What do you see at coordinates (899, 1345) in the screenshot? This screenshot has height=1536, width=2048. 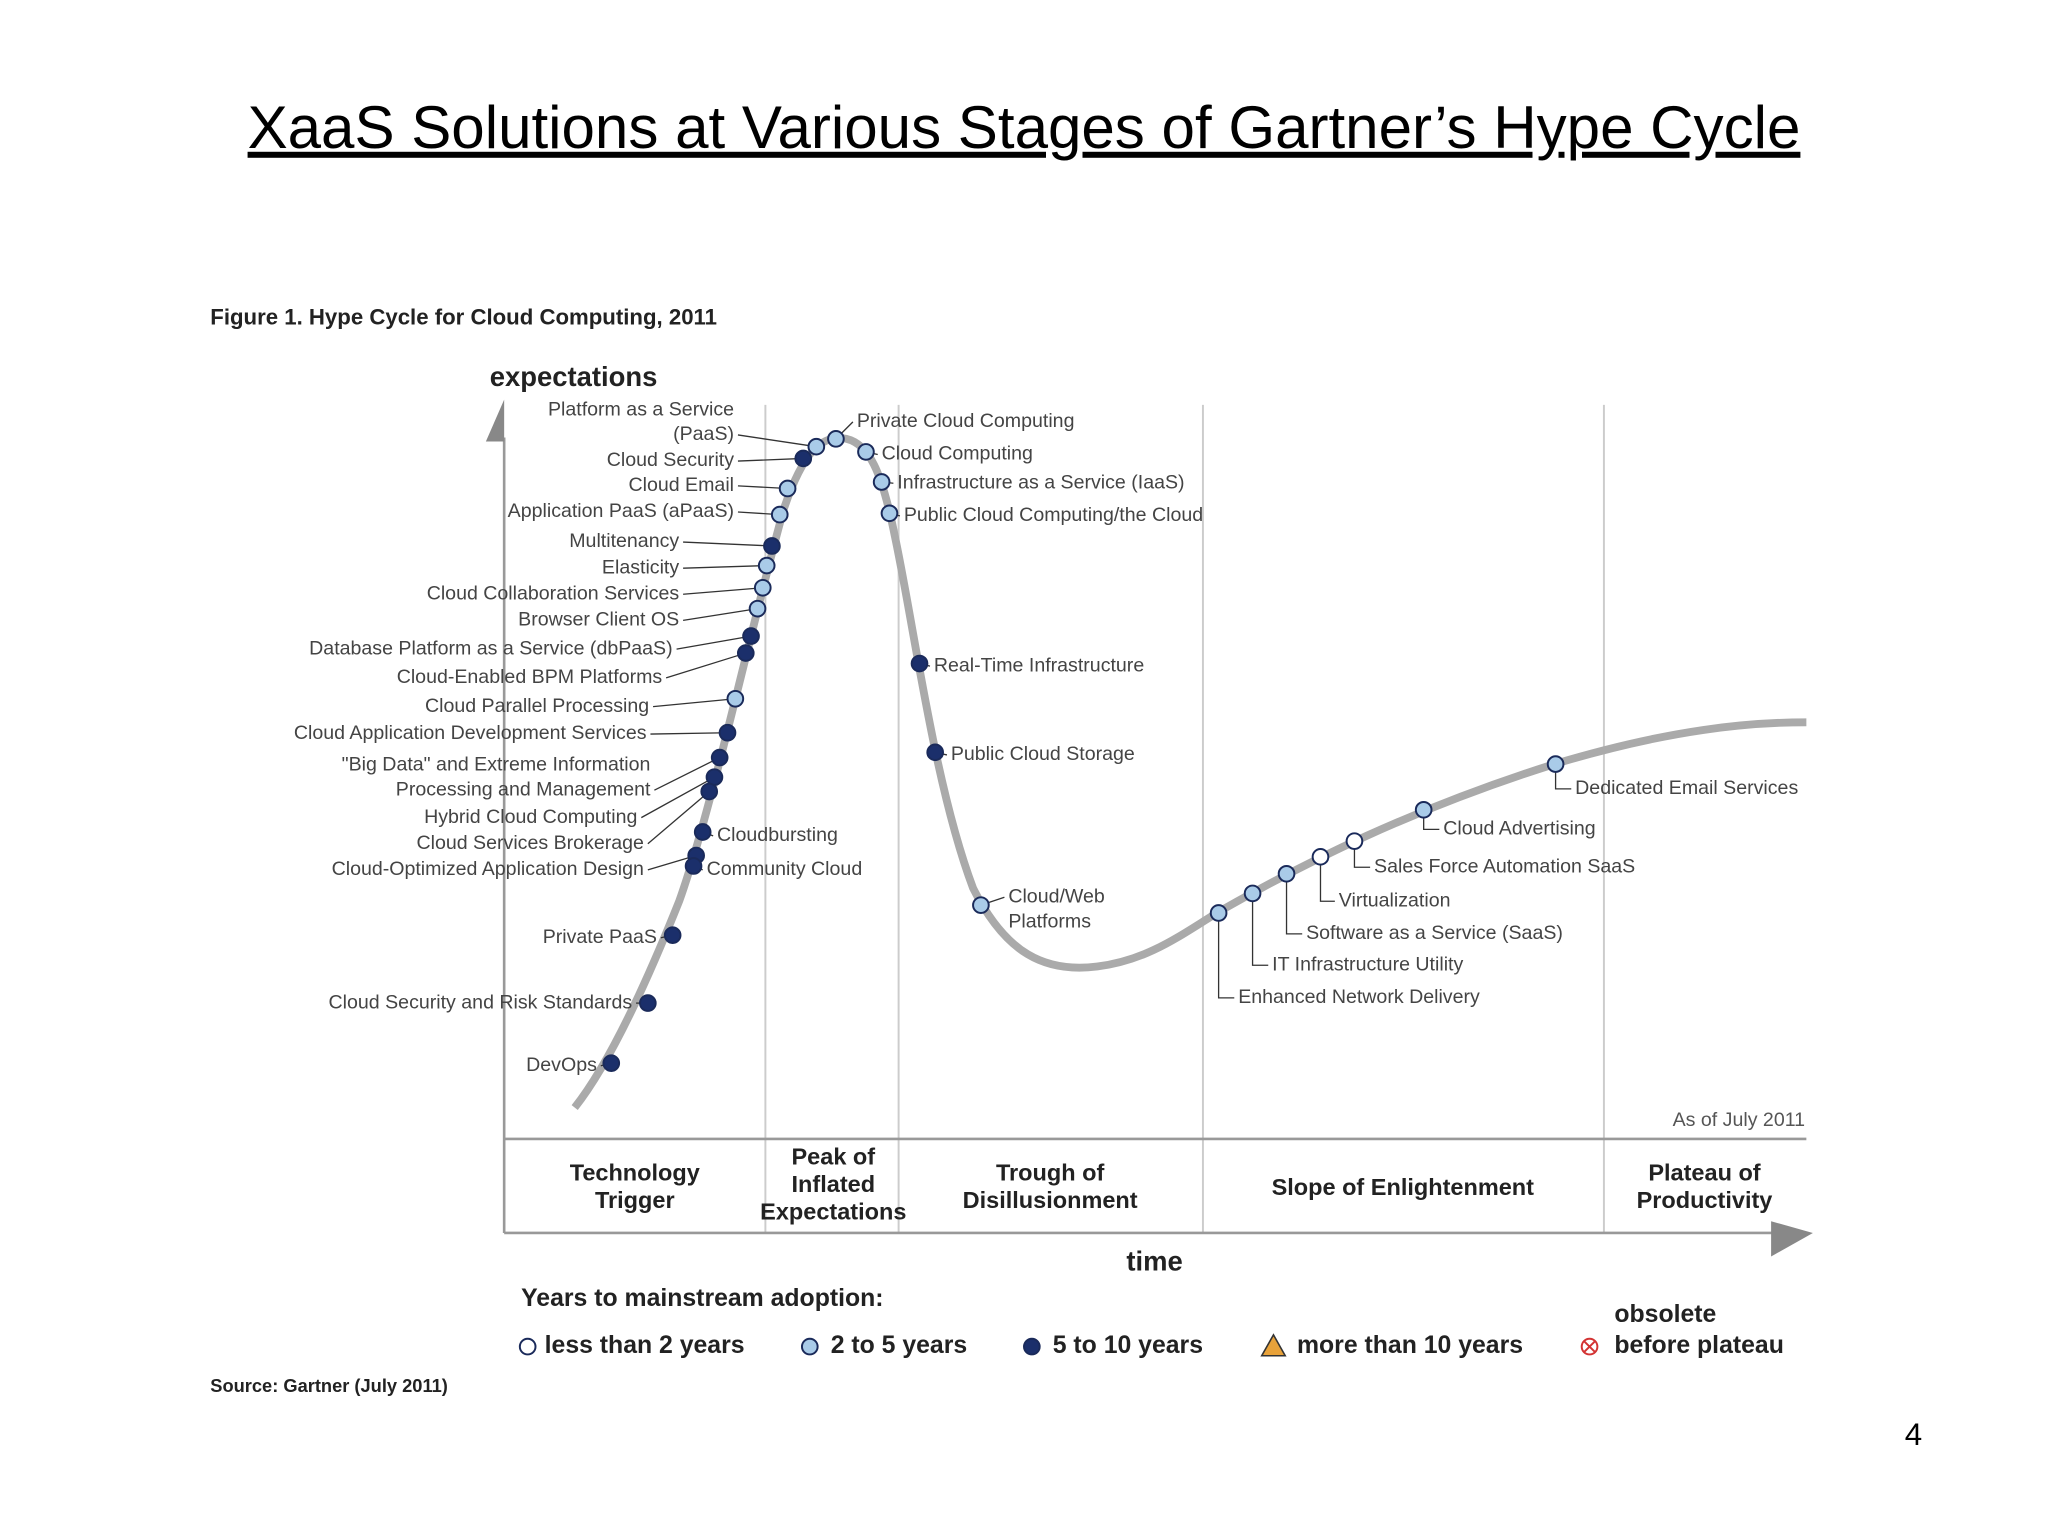 I see `legend-label: 2 to 5 years` at bounding box center [899, 1345].